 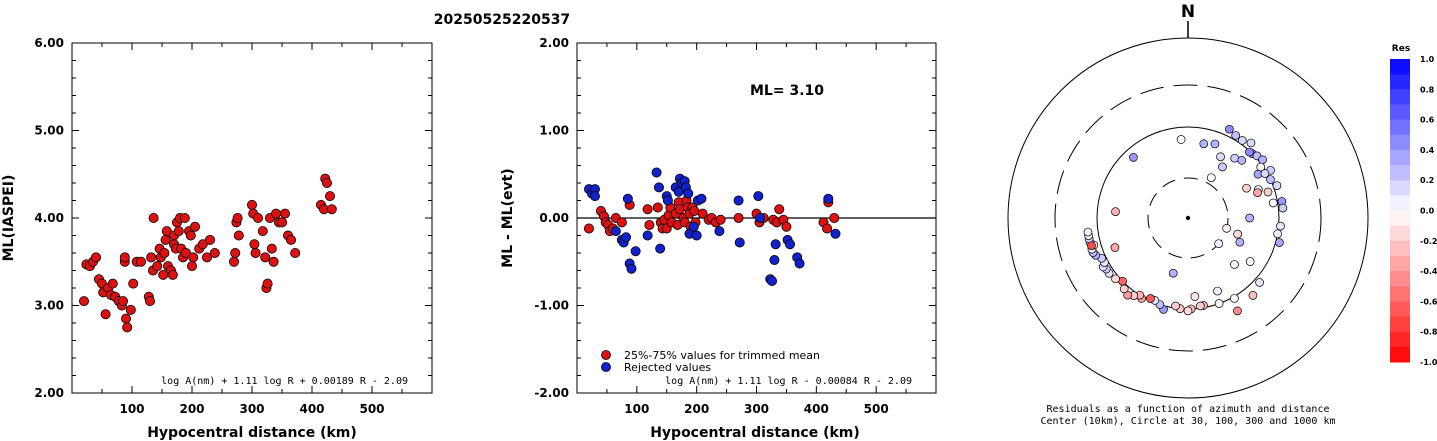 What do you see at coordinates (1428, 301) in the screenshot?
I see `colorbar-tick-label: -0.6` at bounding box center [1428, 301].